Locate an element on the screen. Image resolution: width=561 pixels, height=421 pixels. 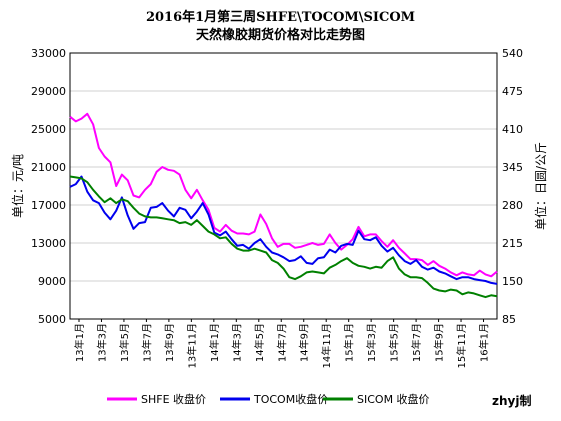
x-tick-label: 14年9月 is located at coordinates (304, 342).